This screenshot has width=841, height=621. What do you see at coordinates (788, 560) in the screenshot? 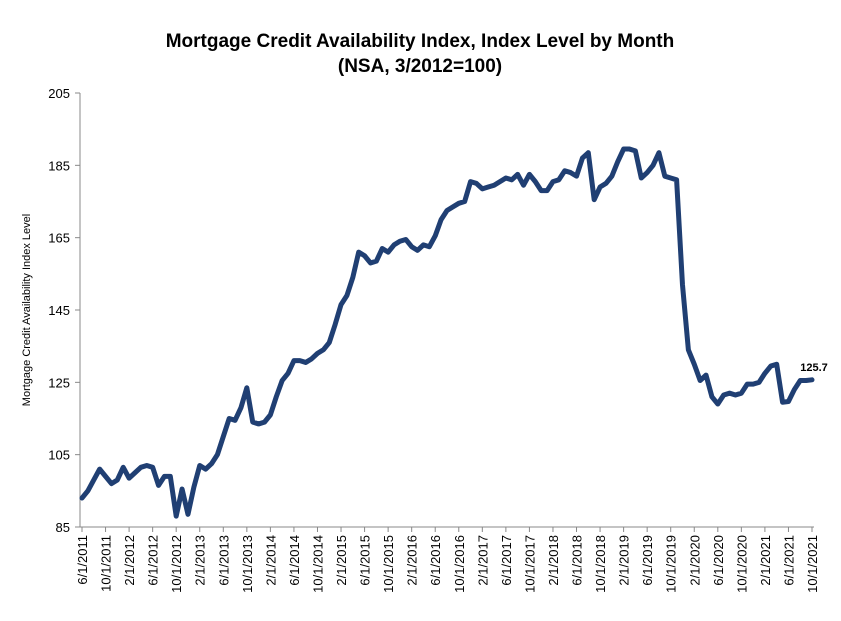
I see `x-tick-label: 6/1/2021` at bounding box center [788, 560].